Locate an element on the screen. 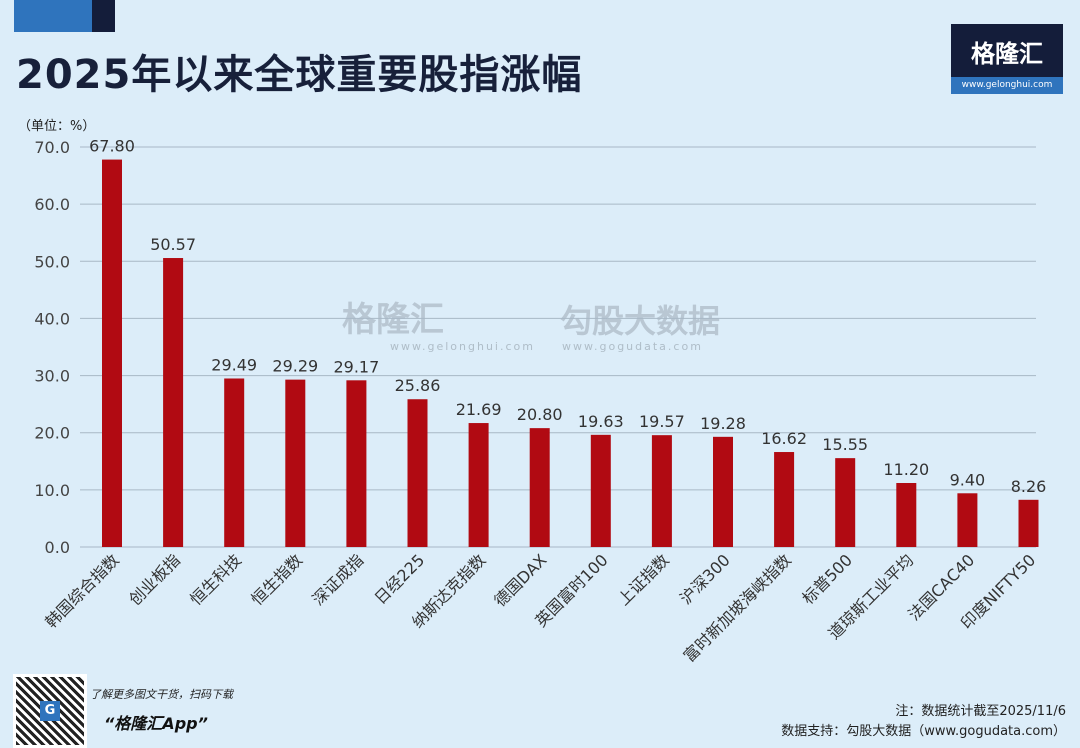 The width and height of the screenshot is (1080, 748). data-label: 19.57 is located at coordinates (662, 421).